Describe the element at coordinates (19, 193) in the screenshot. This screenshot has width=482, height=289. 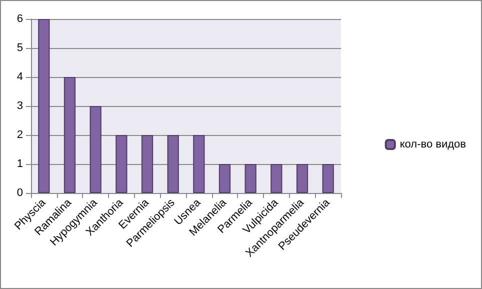
I see `y-tick-label: 0` at that location.